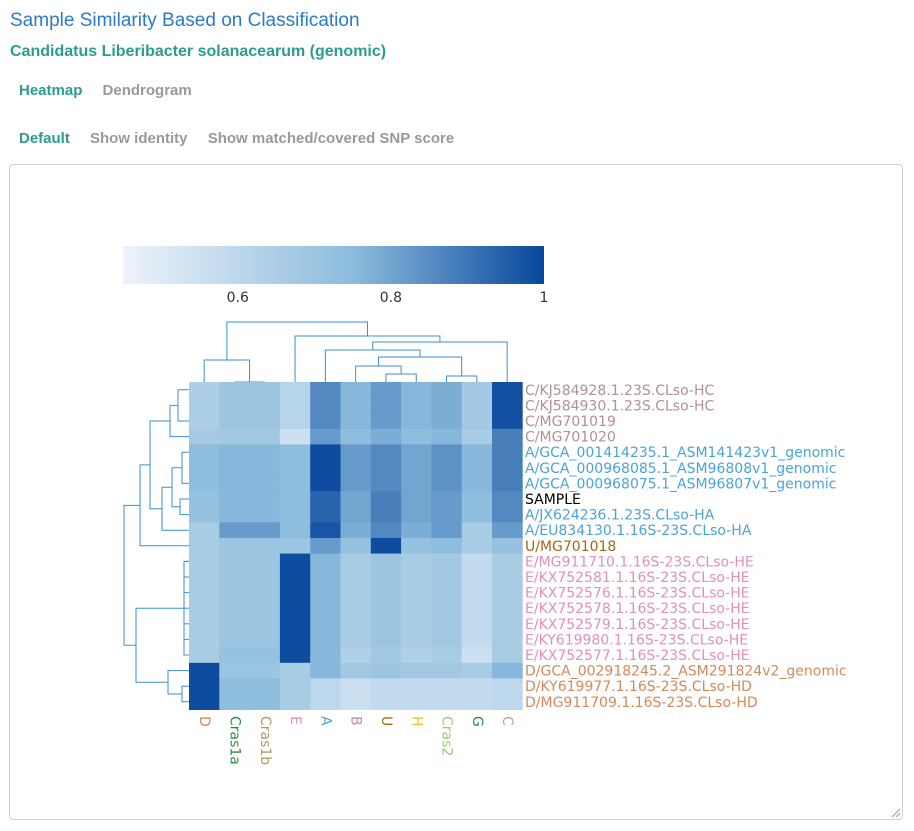 The width and height of the screenshot is (914, 831). I want to click on mode-show-identity: Show identity, so click(139, 138).